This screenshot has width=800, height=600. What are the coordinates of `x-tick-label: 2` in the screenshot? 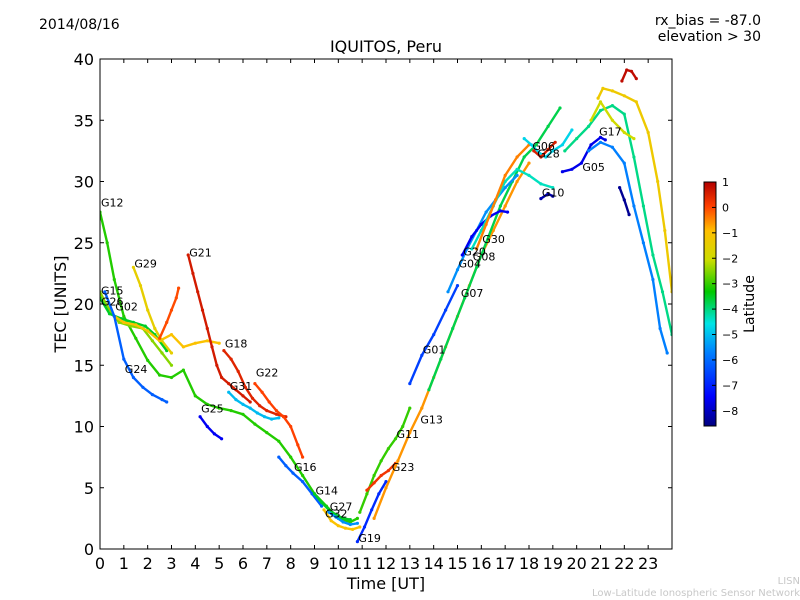 It's located at (148, 563).